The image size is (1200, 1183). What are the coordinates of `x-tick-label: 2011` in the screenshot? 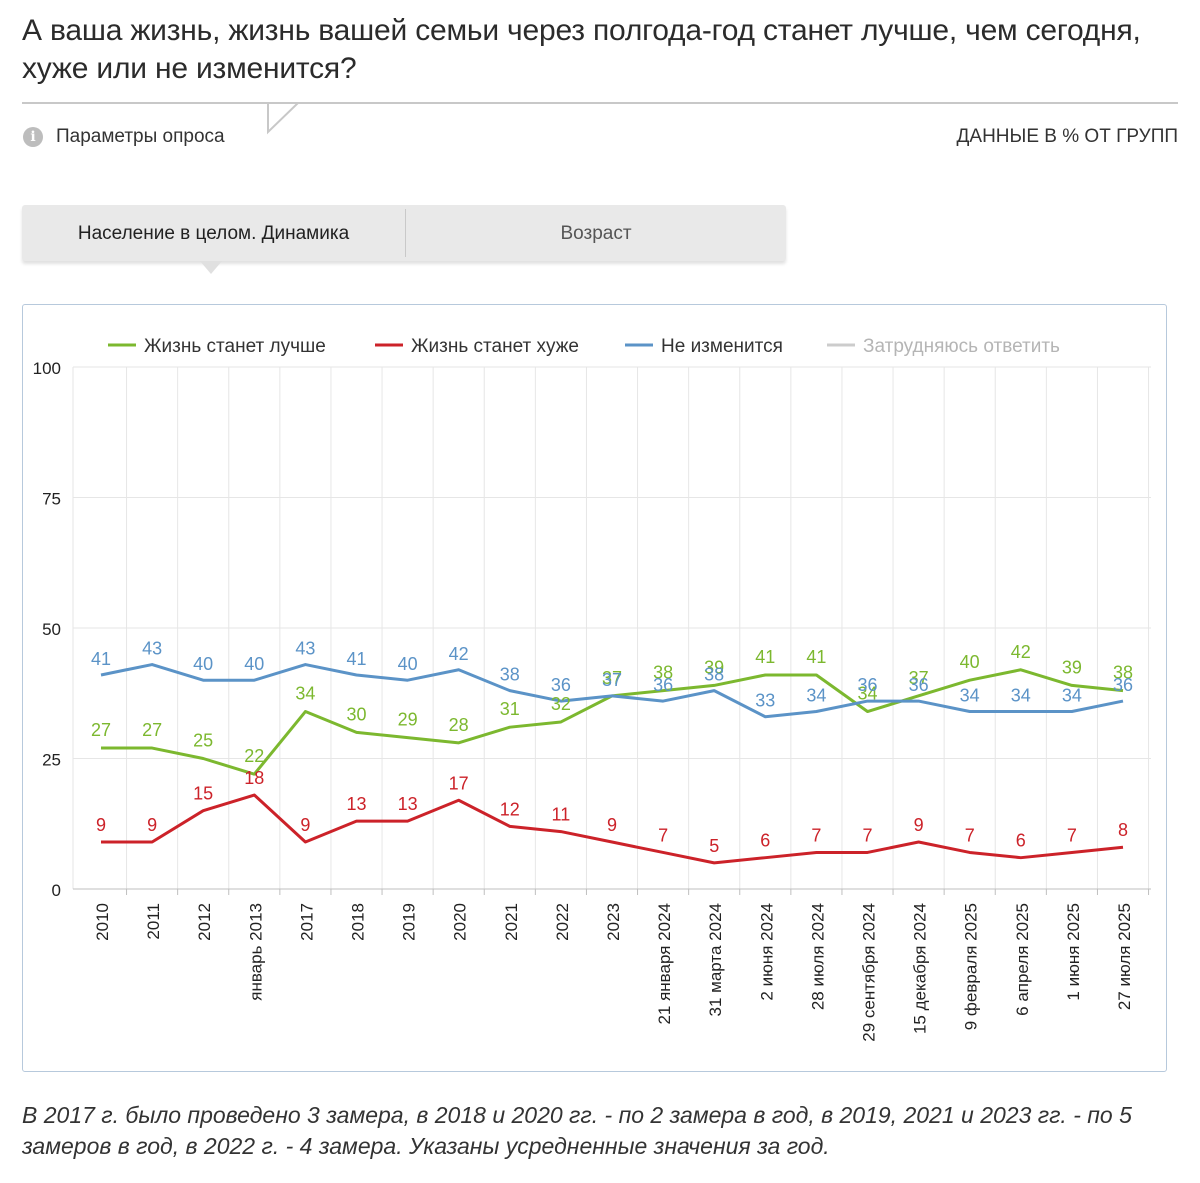 It's located at (153, 921).